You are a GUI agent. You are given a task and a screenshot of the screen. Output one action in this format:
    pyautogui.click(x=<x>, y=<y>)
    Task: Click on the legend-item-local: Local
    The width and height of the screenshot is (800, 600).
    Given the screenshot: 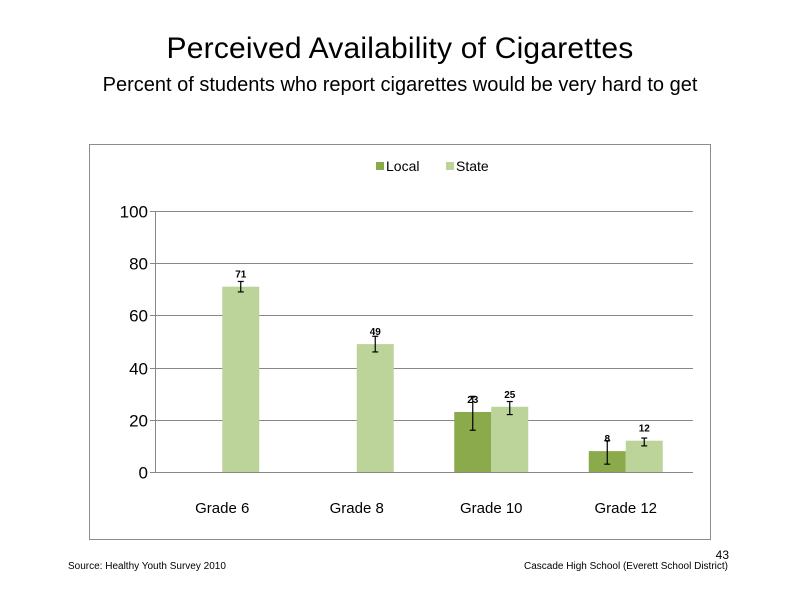 What is the action you would take?
    pyautogui.click(x=397, y=166)
    